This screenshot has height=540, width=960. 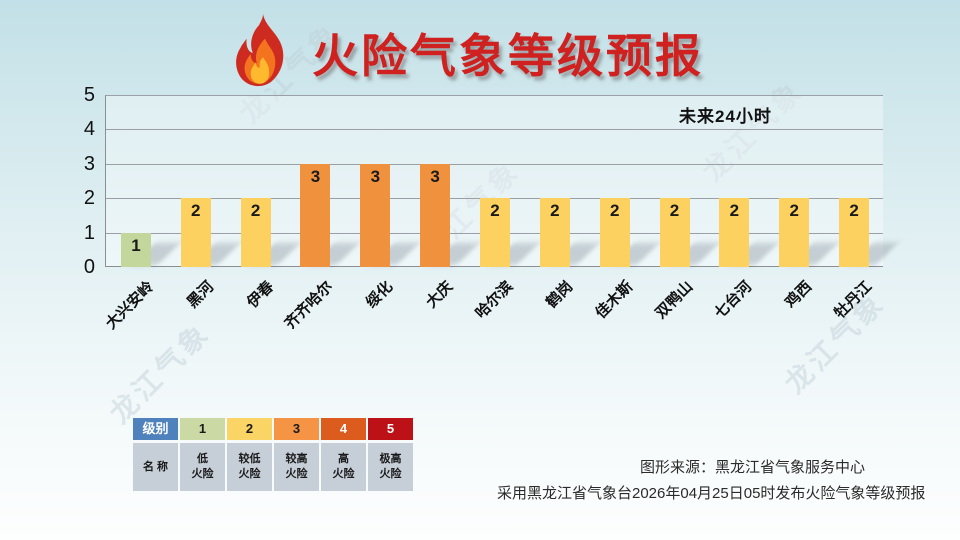 I want to click on bar-鸡西: 2, so click(x=794, y=232).